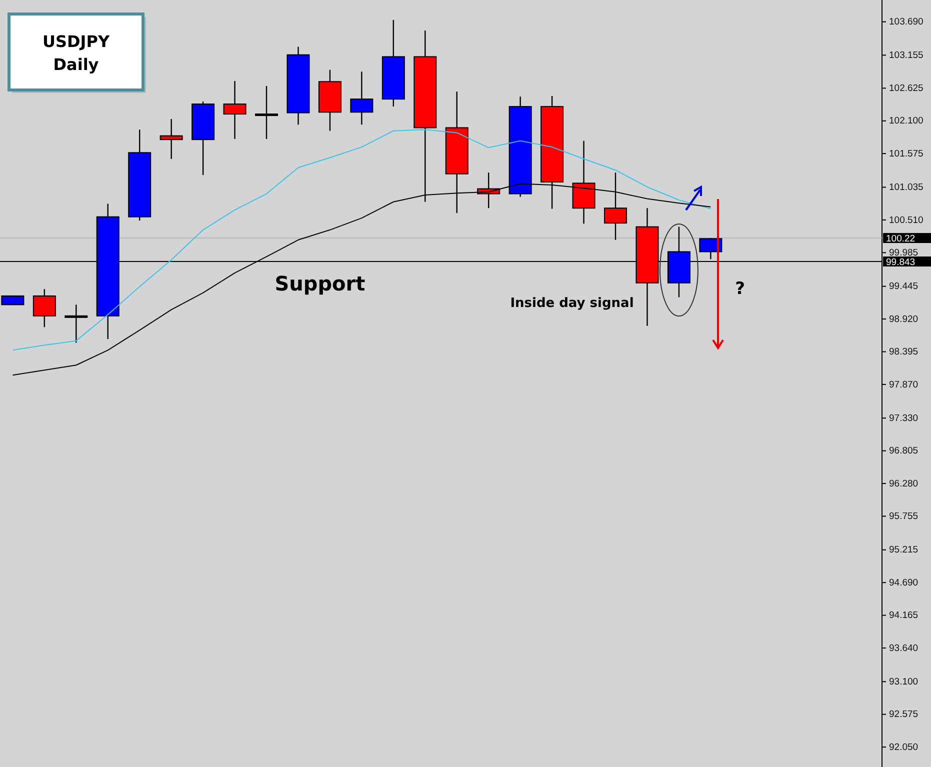 The height and width of the screenshot is (767, 931). What do you see at coordinates (906, 188) in the screenshot?
I see `y-tick-label: 101.035` at bounding box center [906, 188].